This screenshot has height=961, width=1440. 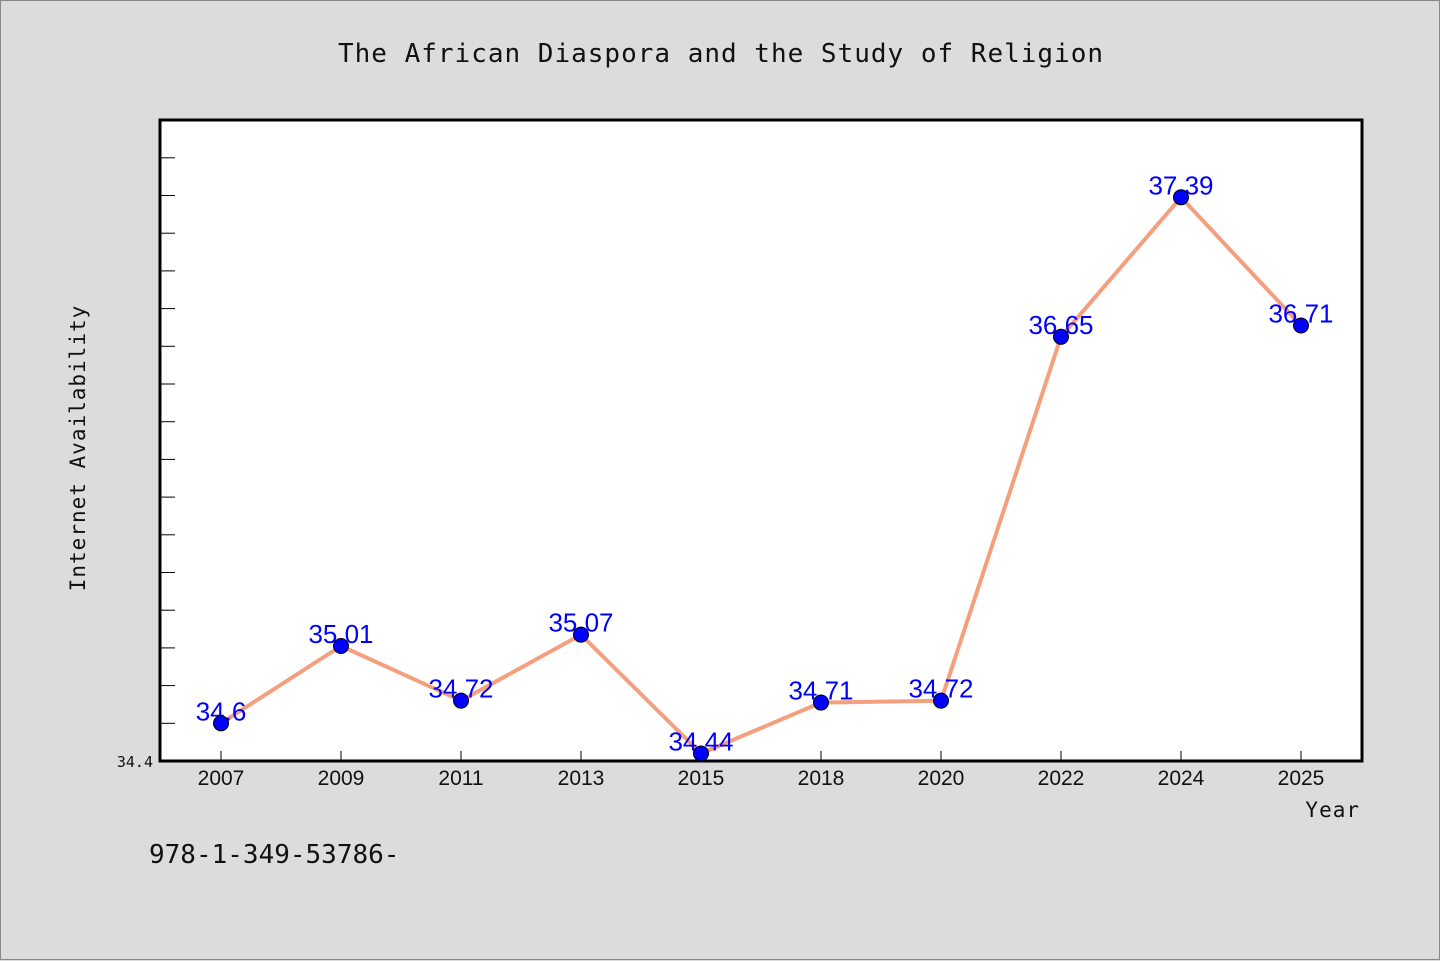 I want to click on x-tick-label: 2022, so click(x=1061, y=778).